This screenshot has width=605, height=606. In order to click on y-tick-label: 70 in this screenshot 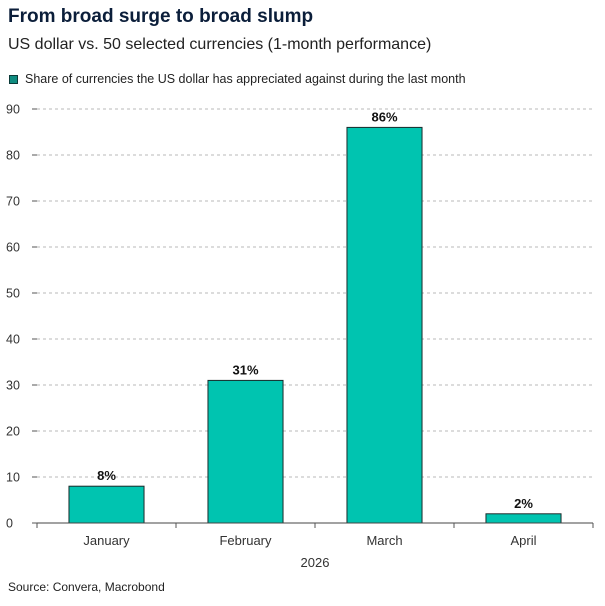, I will do `click(13, 202)`.